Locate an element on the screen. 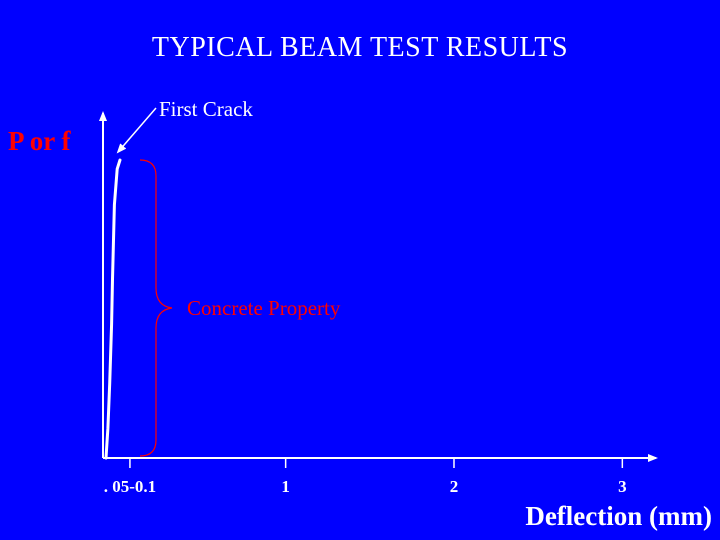 This screenshot has width=720, height=540. x-tick-label-1: 1 is located at coordinates (285, 486).